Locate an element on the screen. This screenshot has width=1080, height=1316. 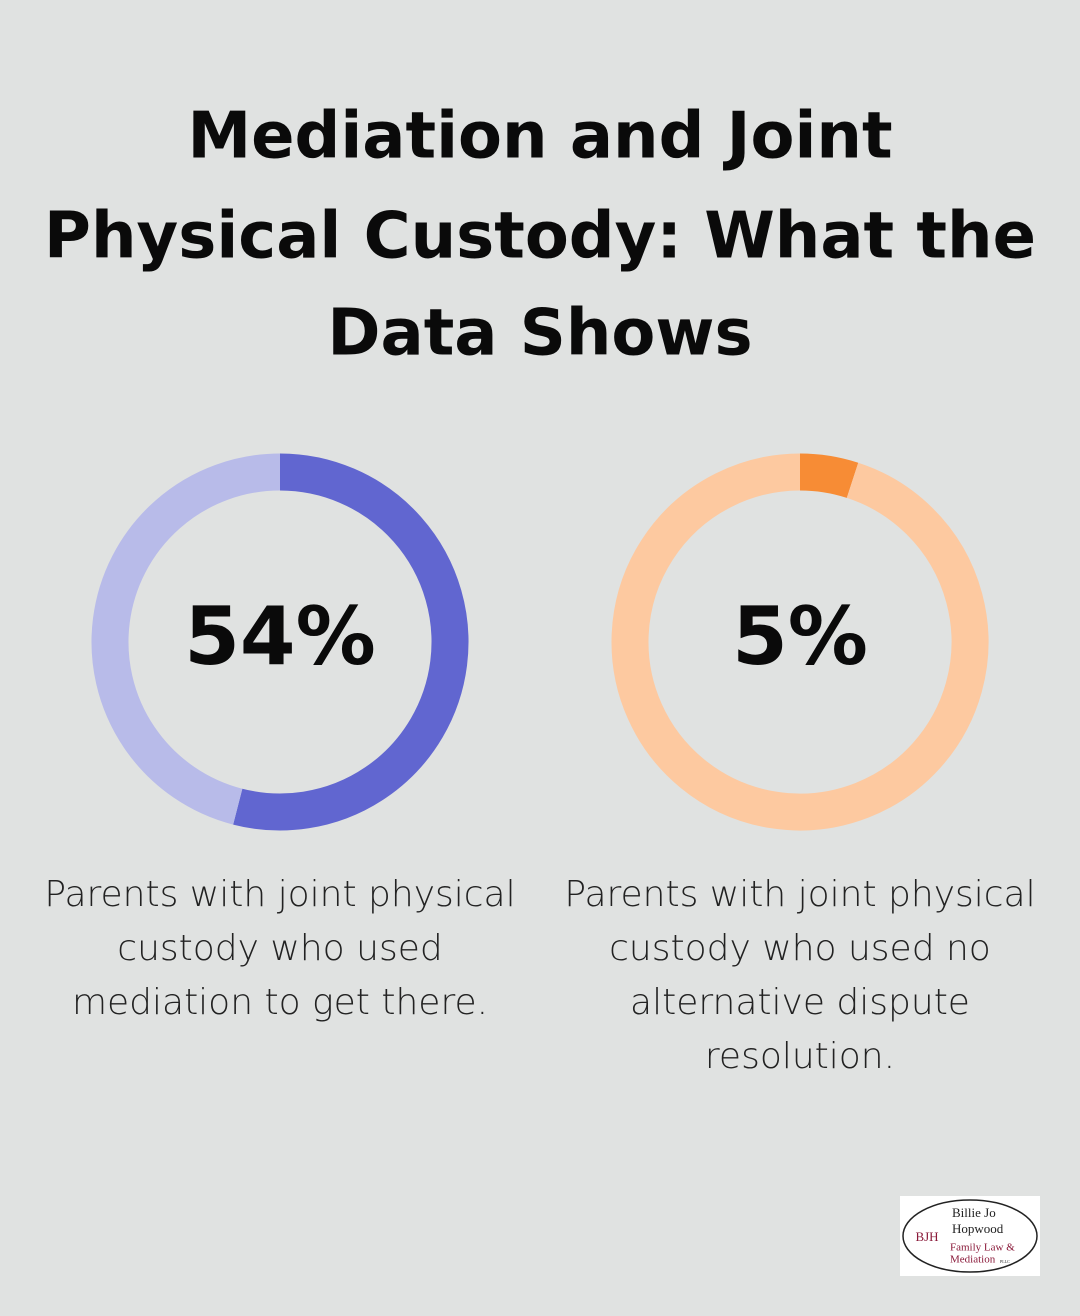
logo-firm: Family Law & is located at coordinates (982, 1248).